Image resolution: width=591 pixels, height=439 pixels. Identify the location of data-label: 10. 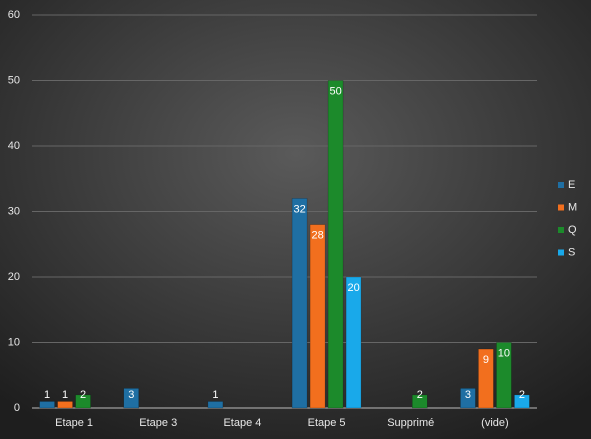
(504, 353).